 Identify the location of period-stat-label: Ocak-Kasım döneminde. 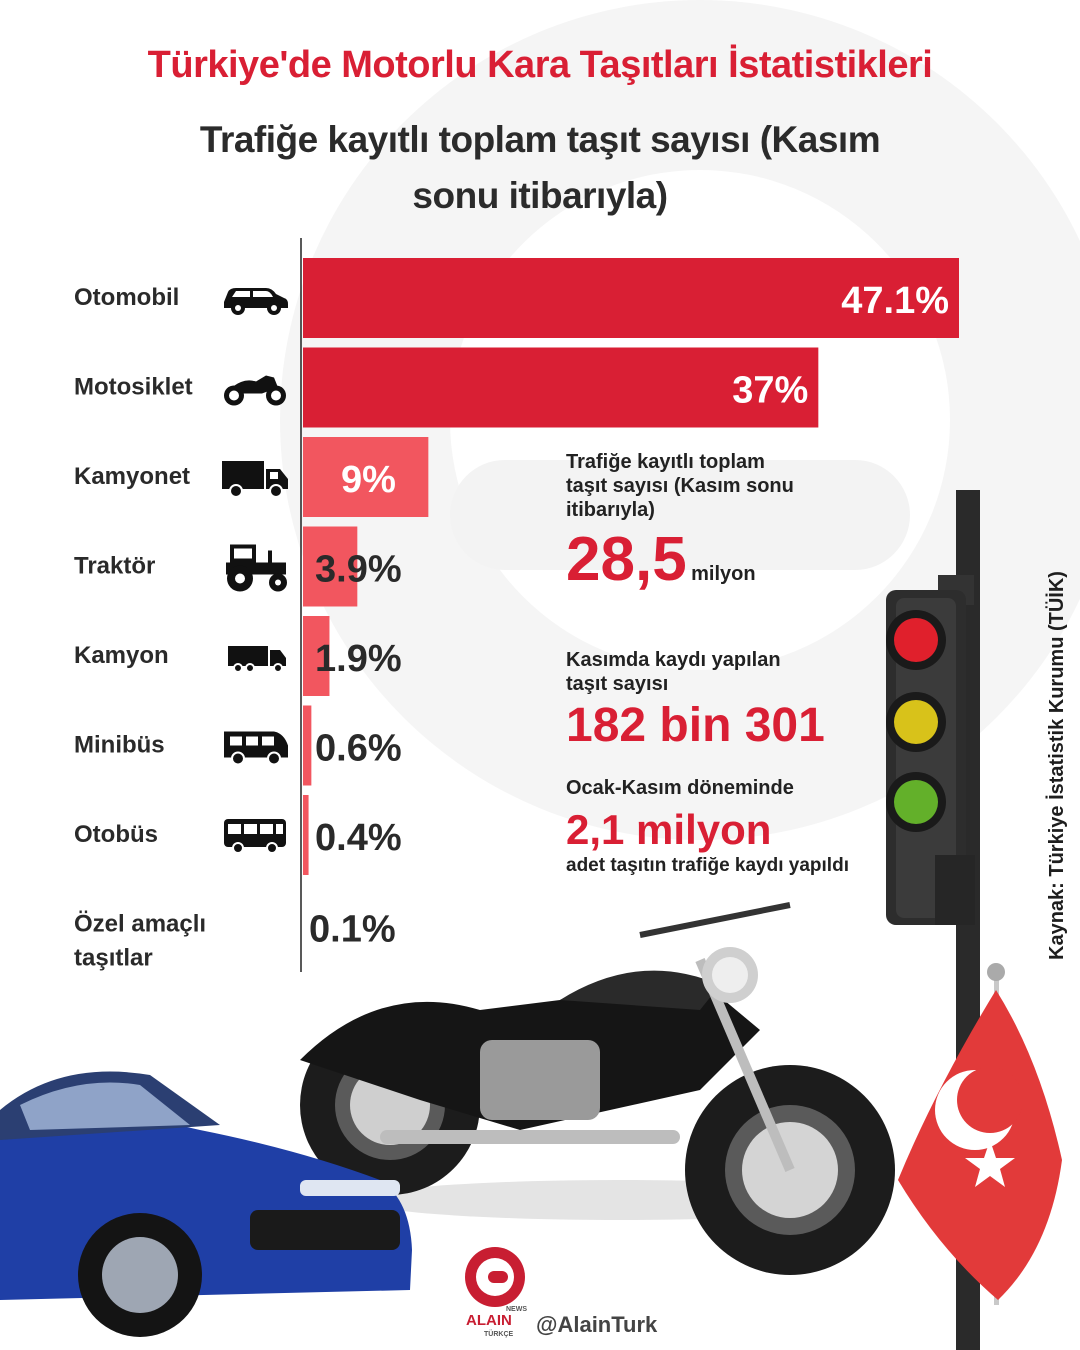
(680, 788).